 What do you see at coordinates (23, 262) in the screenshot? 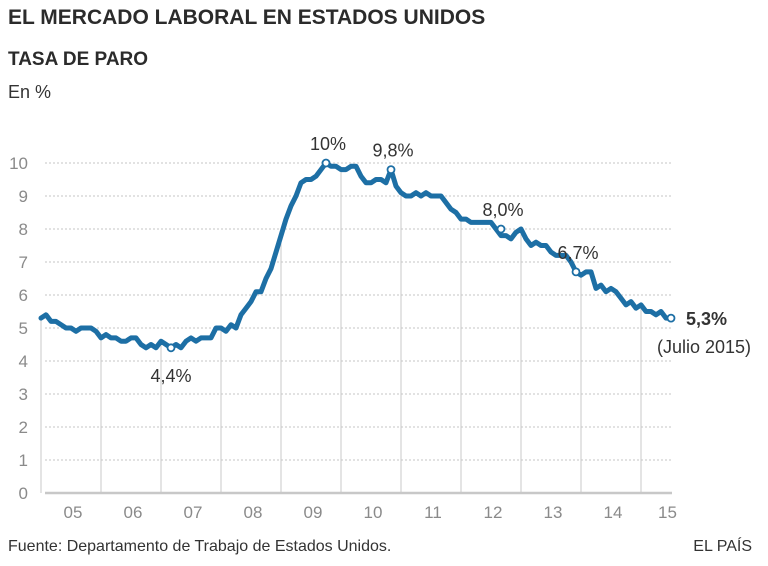
I see `y-tick-label: 7` at bounding box center [23, 262].